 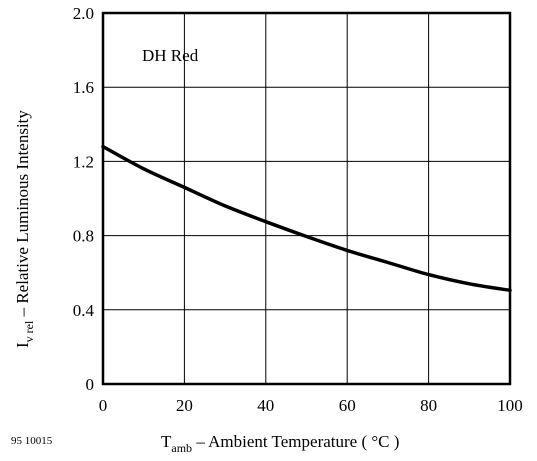 I want to click on y-axis-text: – Relative Luminous Intensity, so click(x=22, y=215).